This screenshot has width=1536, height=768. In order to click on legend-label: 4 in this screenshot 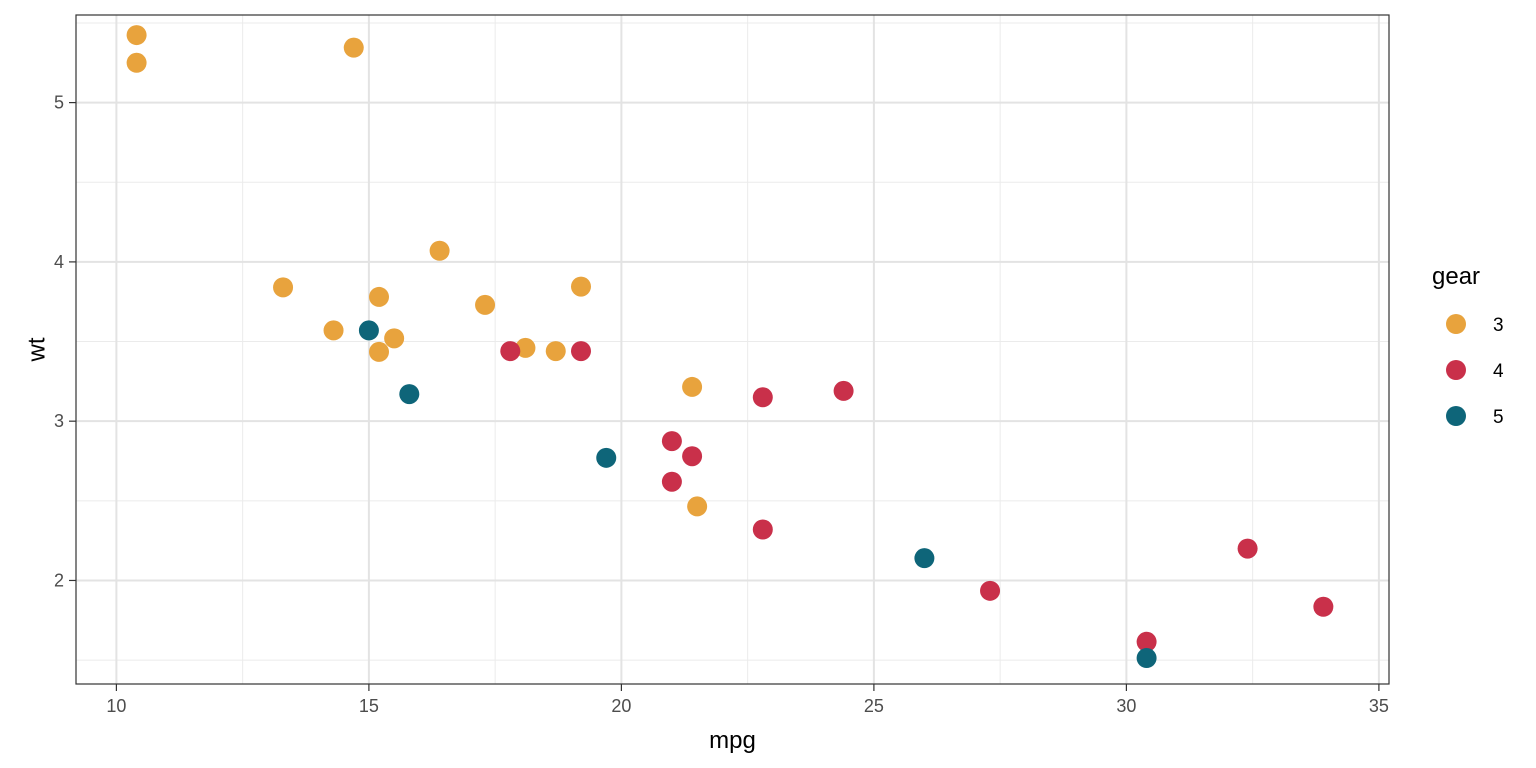, I will do `click(1498, 371)`.